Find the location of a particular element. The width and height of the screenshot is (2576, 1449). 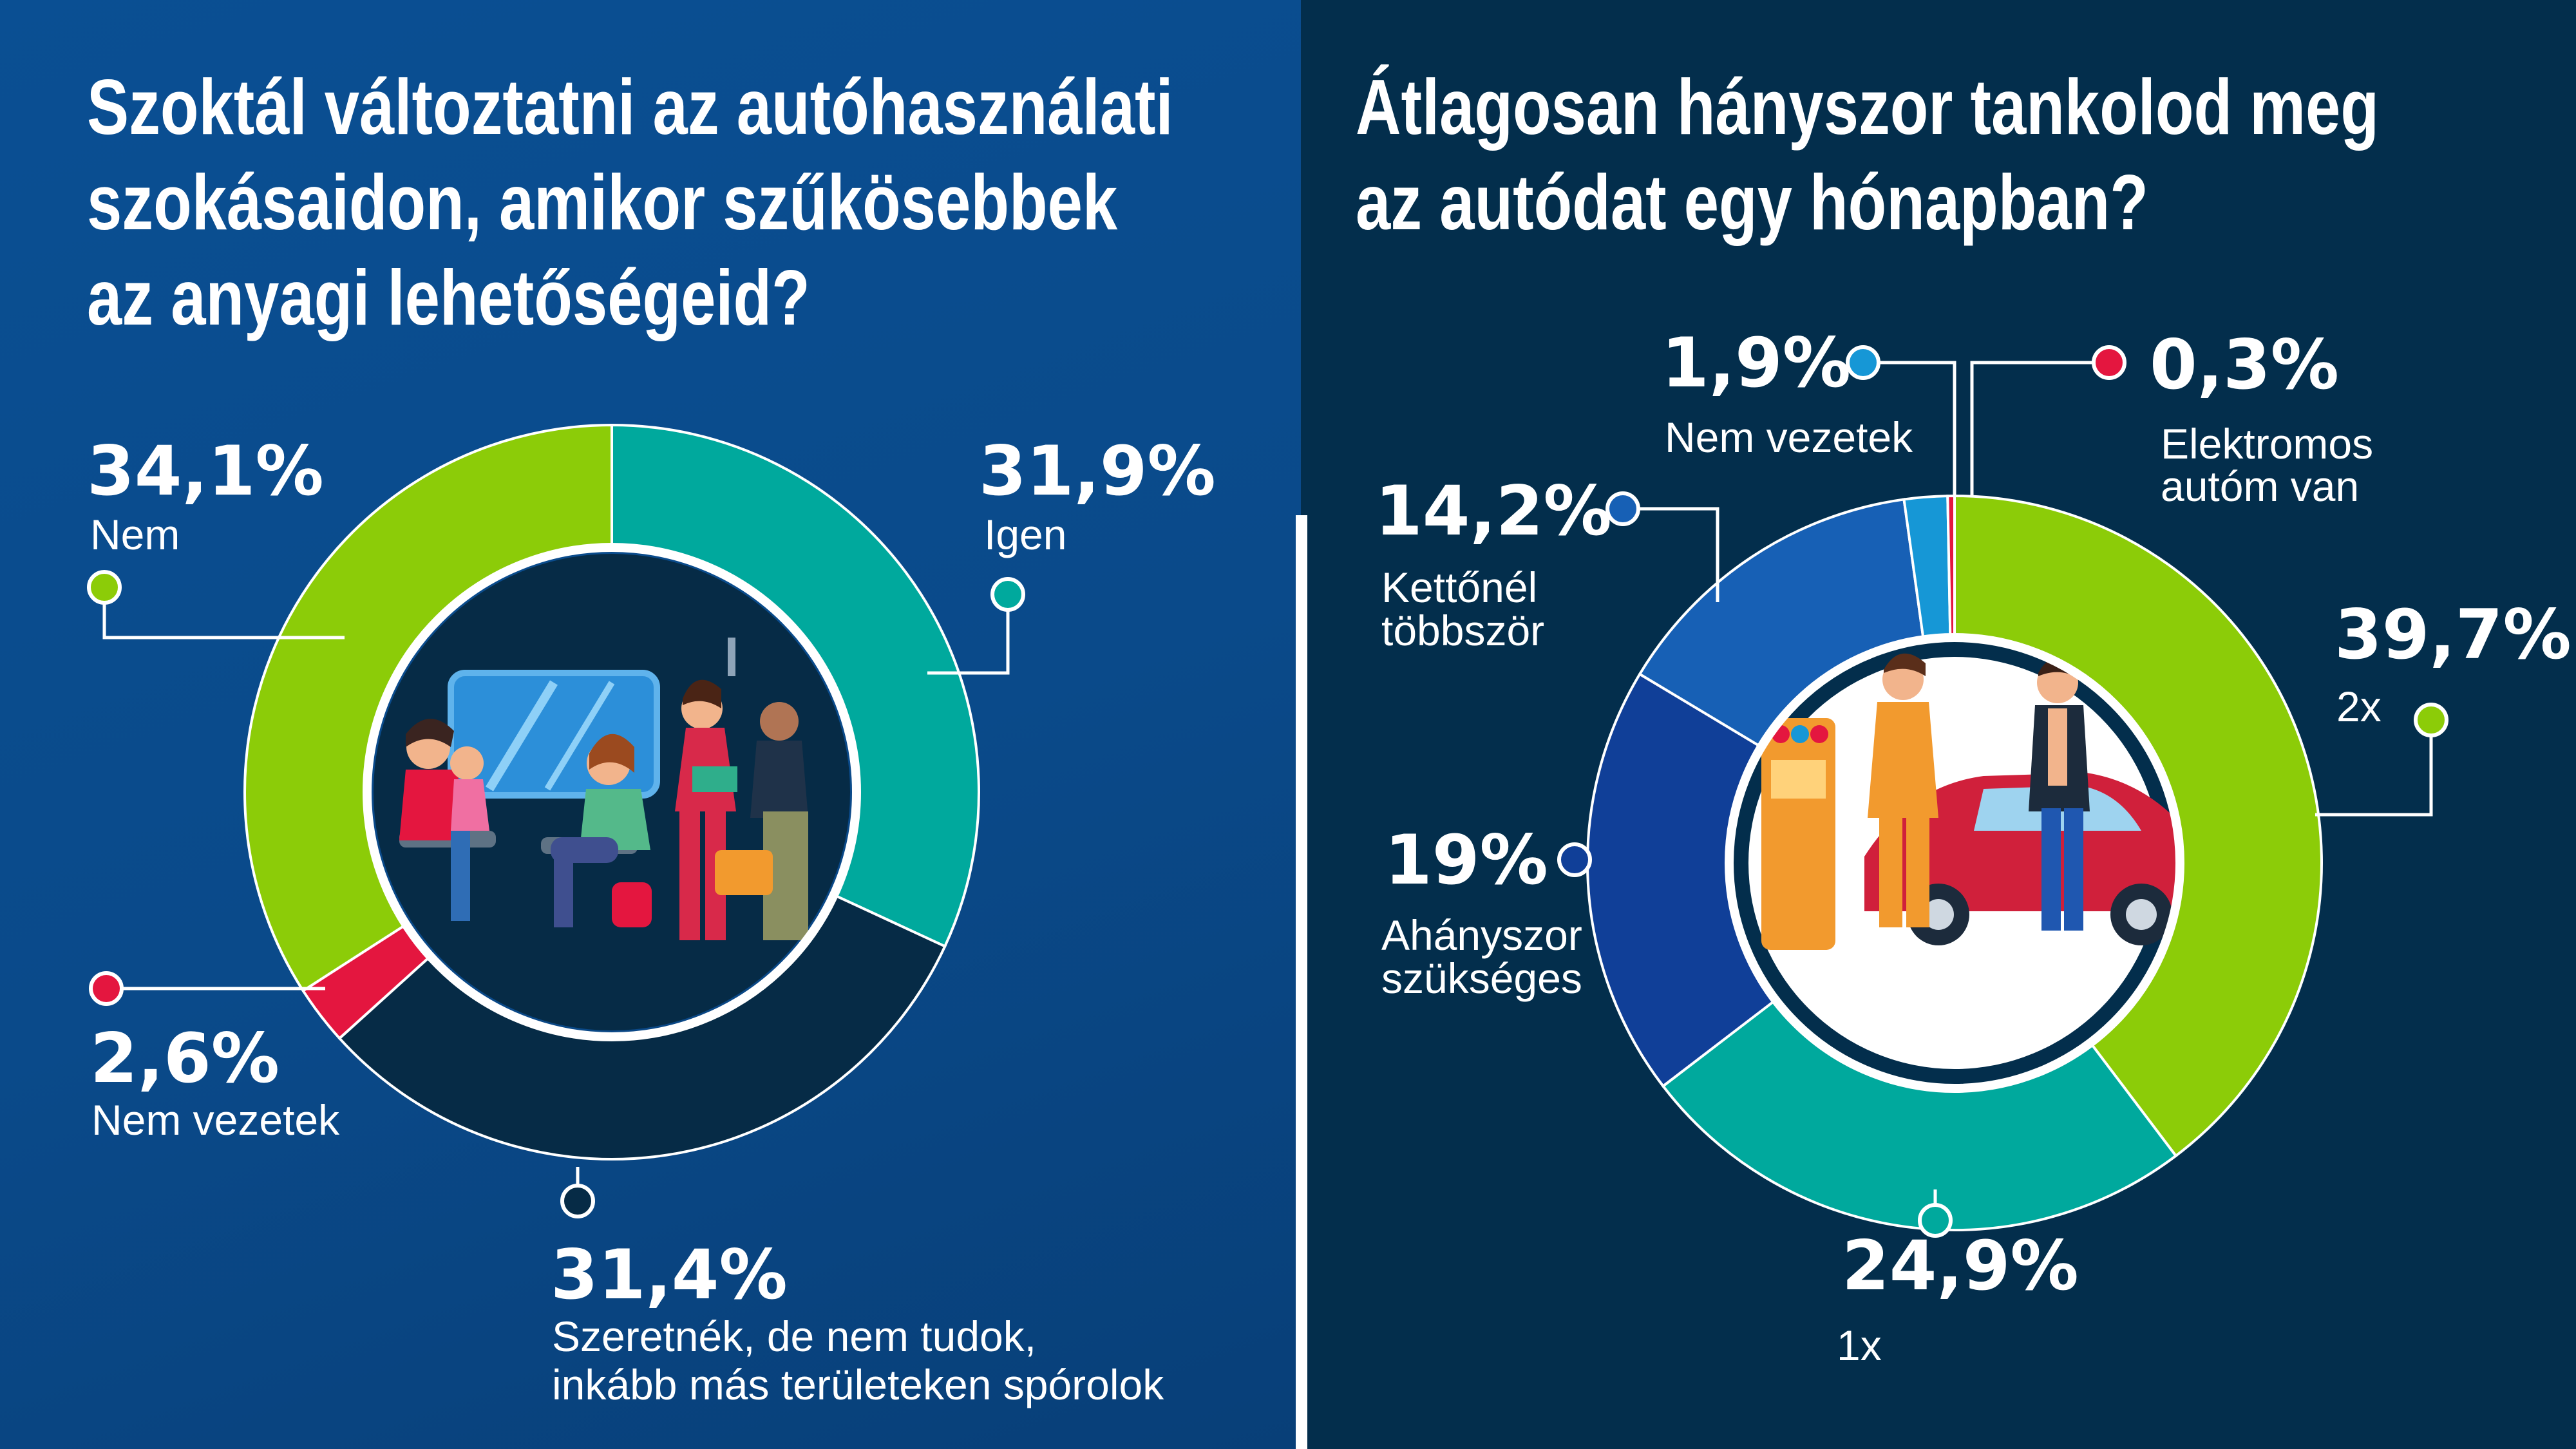

category-label-szeretnek-de-nem-tudok-inkabb-mas-teruleteken-sporolok-line-2: inkább más területeken spórolok is located at coordinates (858, 1384).